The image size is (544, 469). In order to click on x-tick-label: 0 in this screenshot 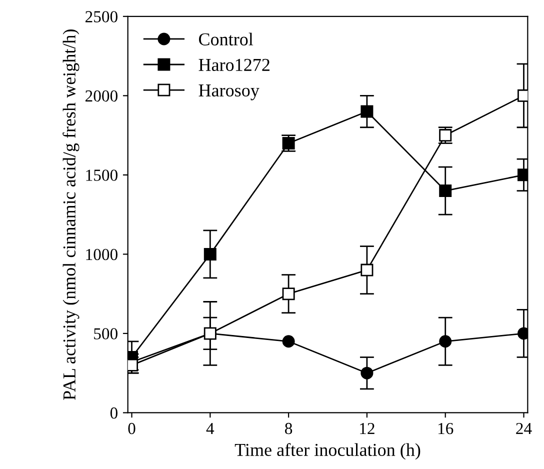, I will do `click(132, 428)`.